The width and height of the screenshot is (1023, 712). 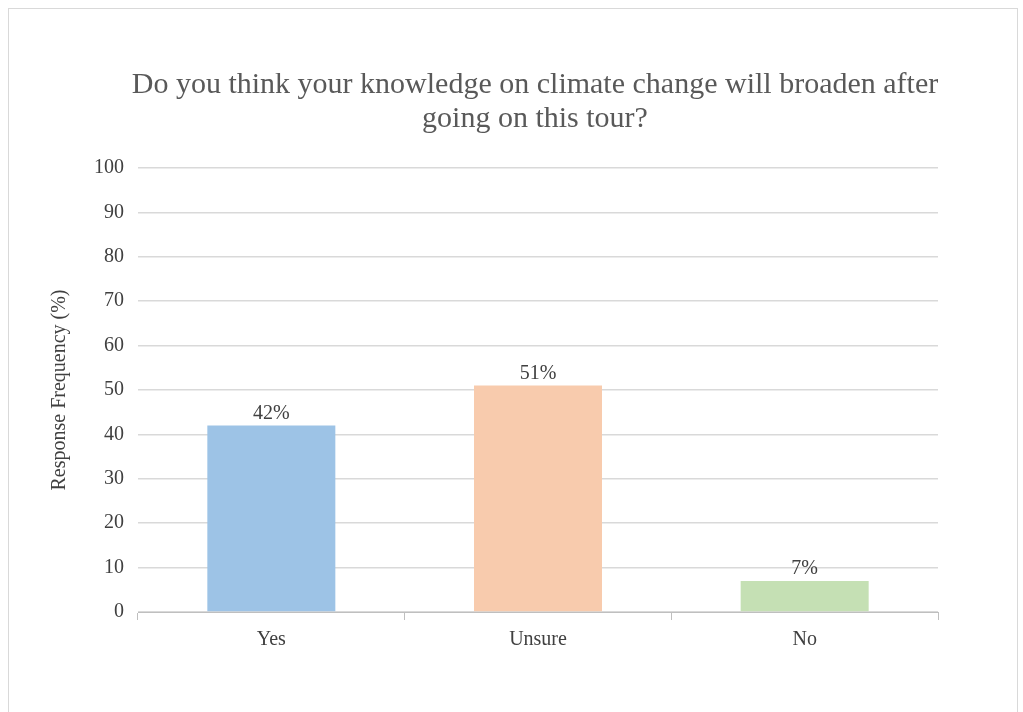 I want to click on data-label: 51%, so click(x=538, y=371).